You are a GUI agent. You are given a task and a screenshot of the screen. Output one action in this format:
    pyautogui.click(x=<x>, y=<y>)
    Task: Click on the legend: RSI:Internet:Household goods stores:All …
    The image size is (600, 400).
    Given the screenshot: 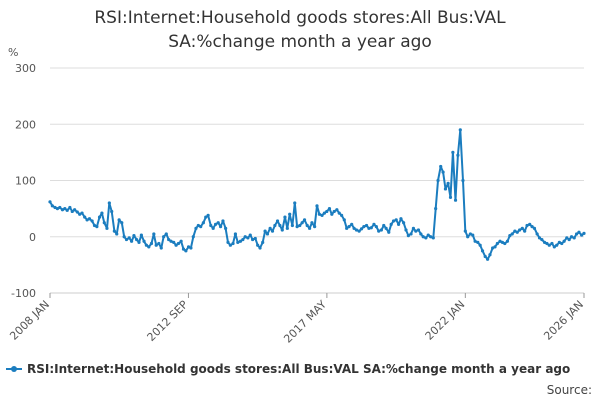 What is the action you would take?
    pyautogui.click(x=288, y=369)
    